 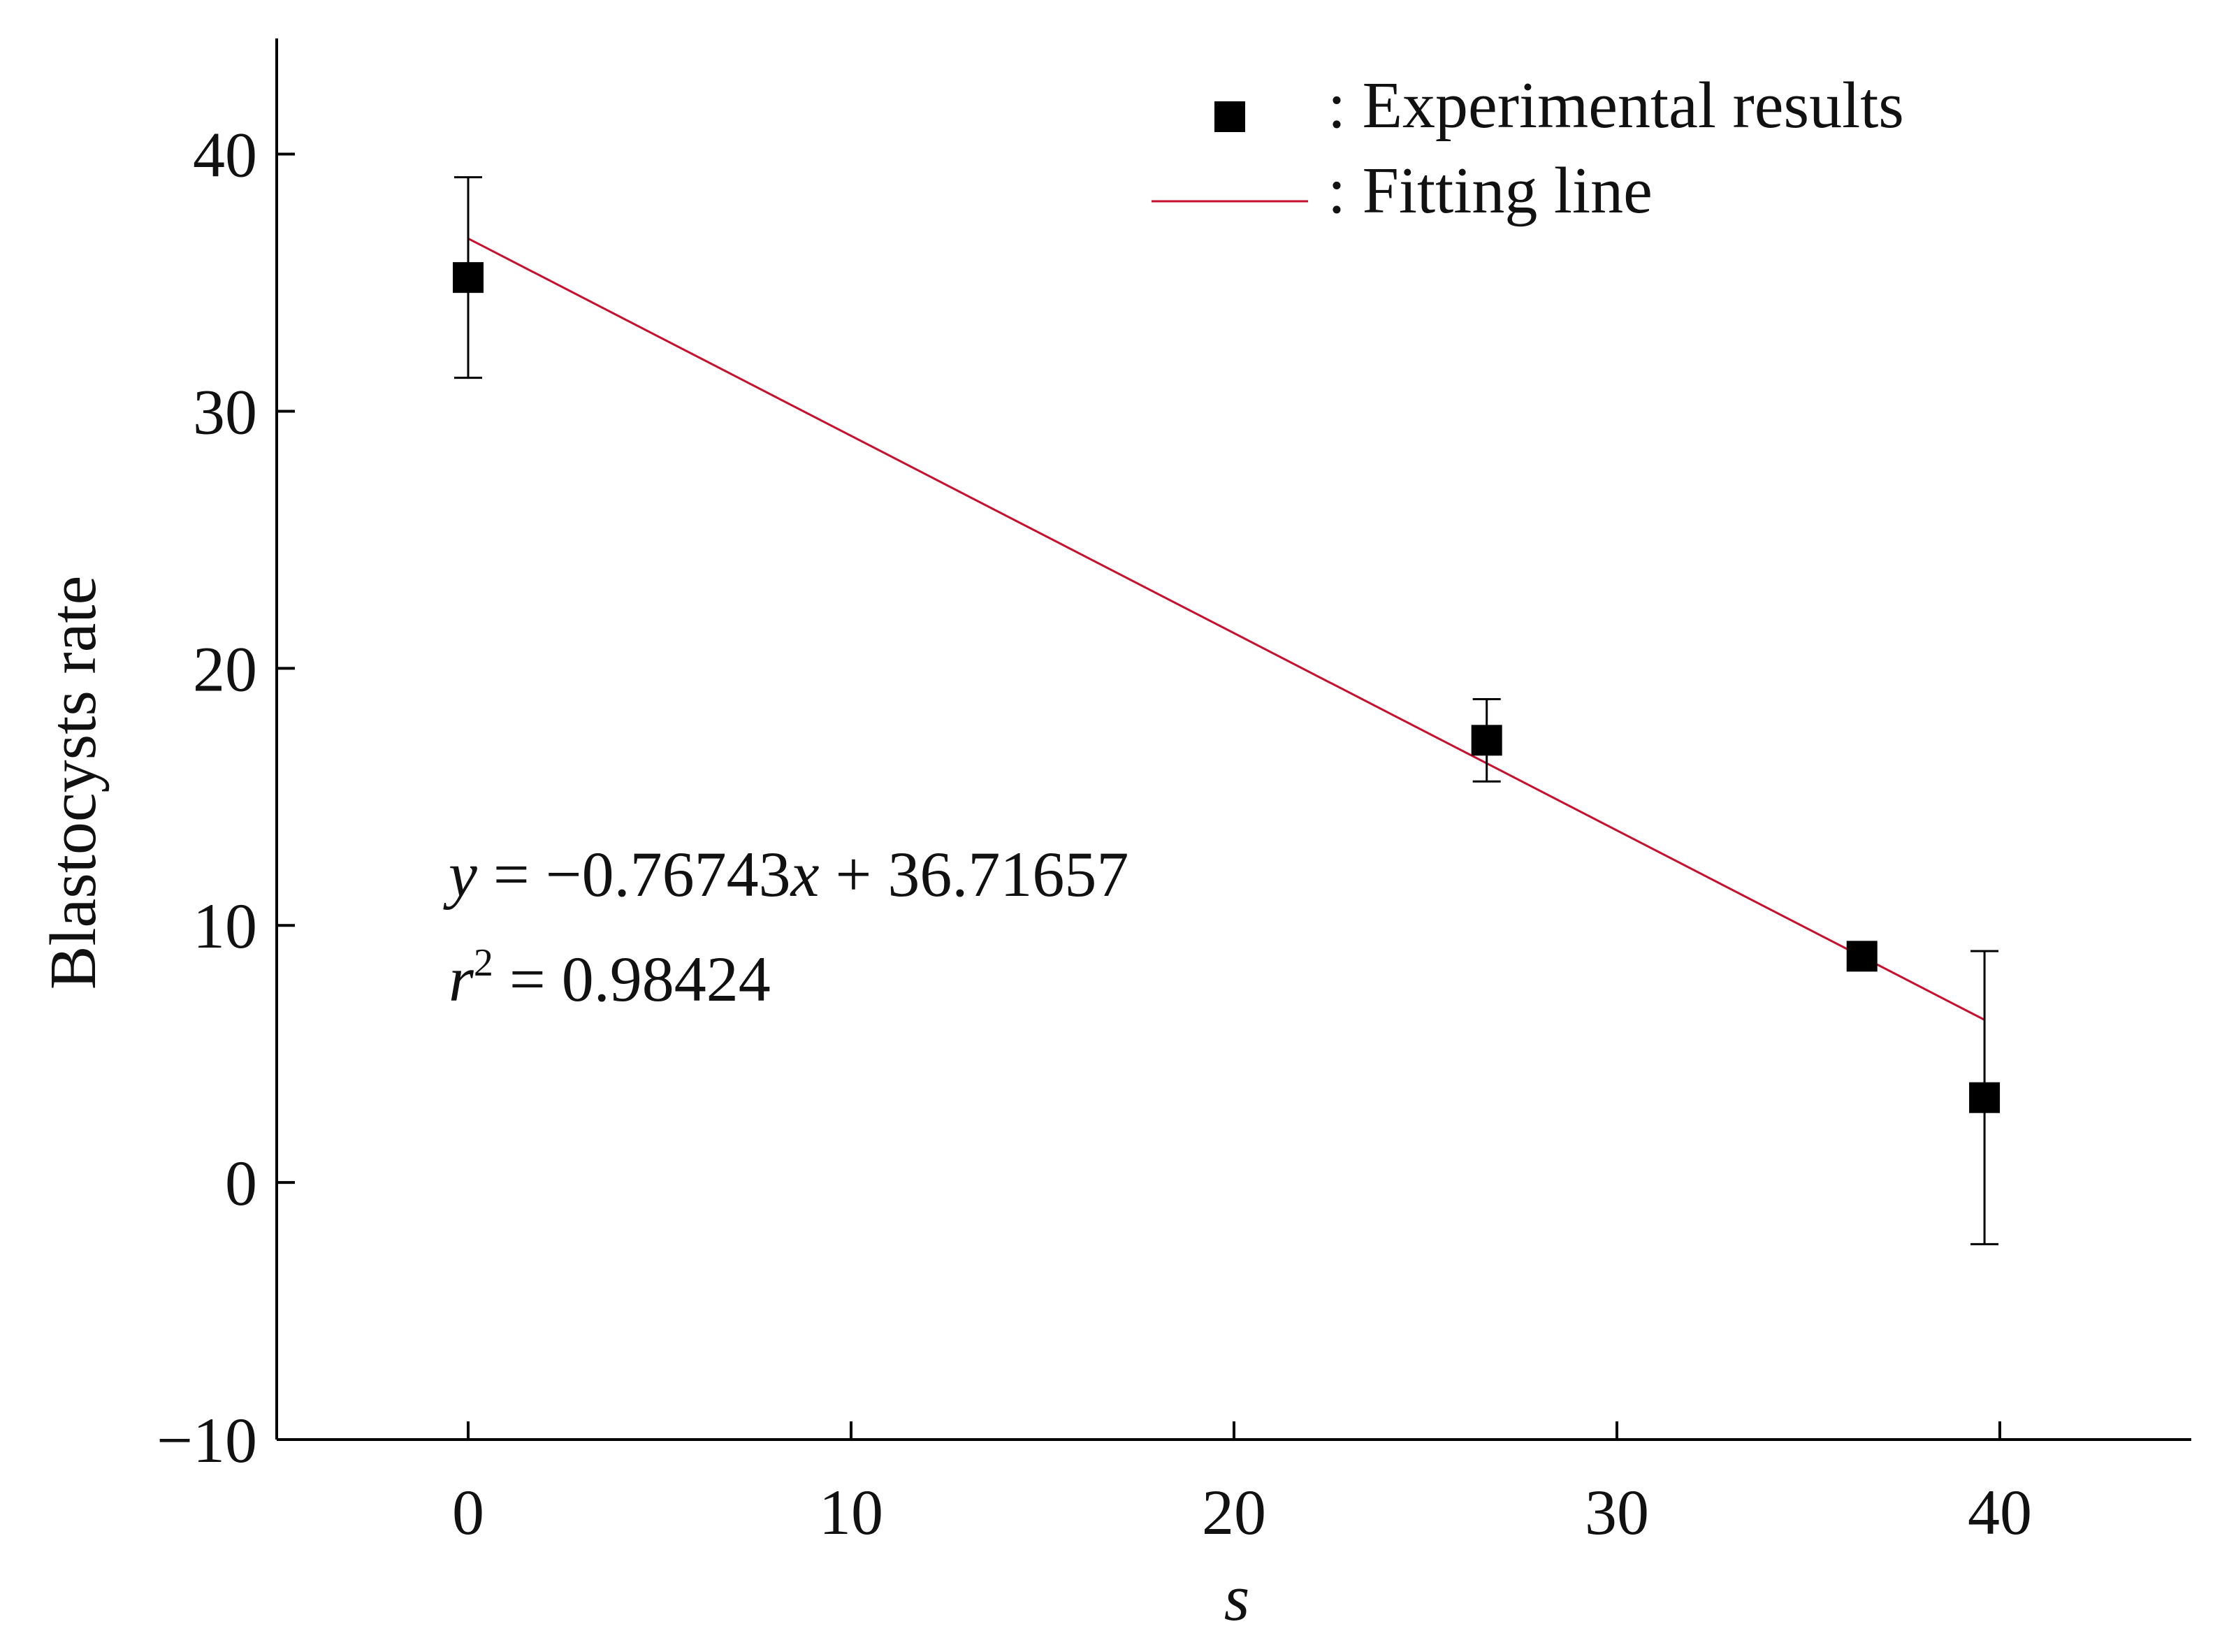 What do you see at coordinates (1617, 1513) in the screenshot?
I see `x-tick-label: 30` at bounding box center [1617, 1513].